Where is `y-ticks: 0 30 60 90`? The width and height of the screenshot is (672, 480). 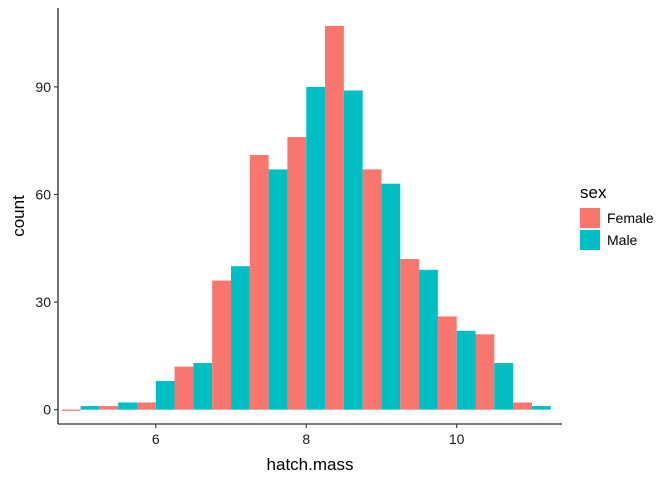 y-ticks: 0 30 60 90 is located at coordinates (46, 248).